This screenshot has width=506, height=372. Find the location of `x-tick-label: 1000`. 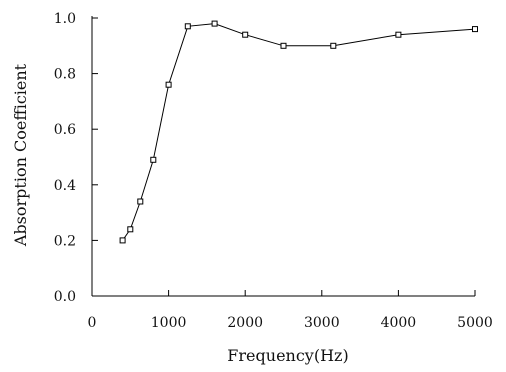

x-tick-label: 1000 is located at coordinates (169, 323).